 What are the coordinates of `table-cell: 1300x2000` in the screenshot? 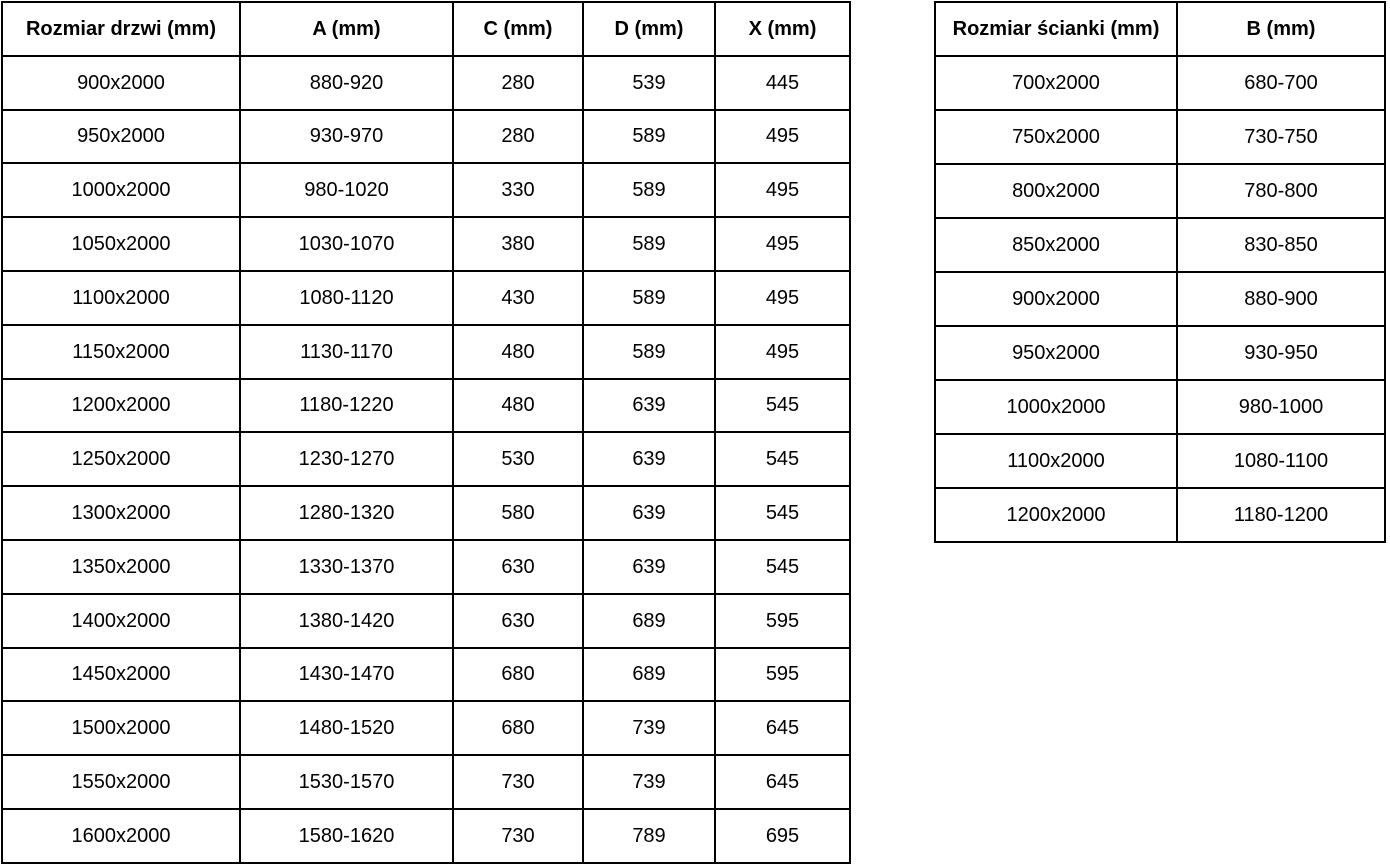 It's located at (121, 513).